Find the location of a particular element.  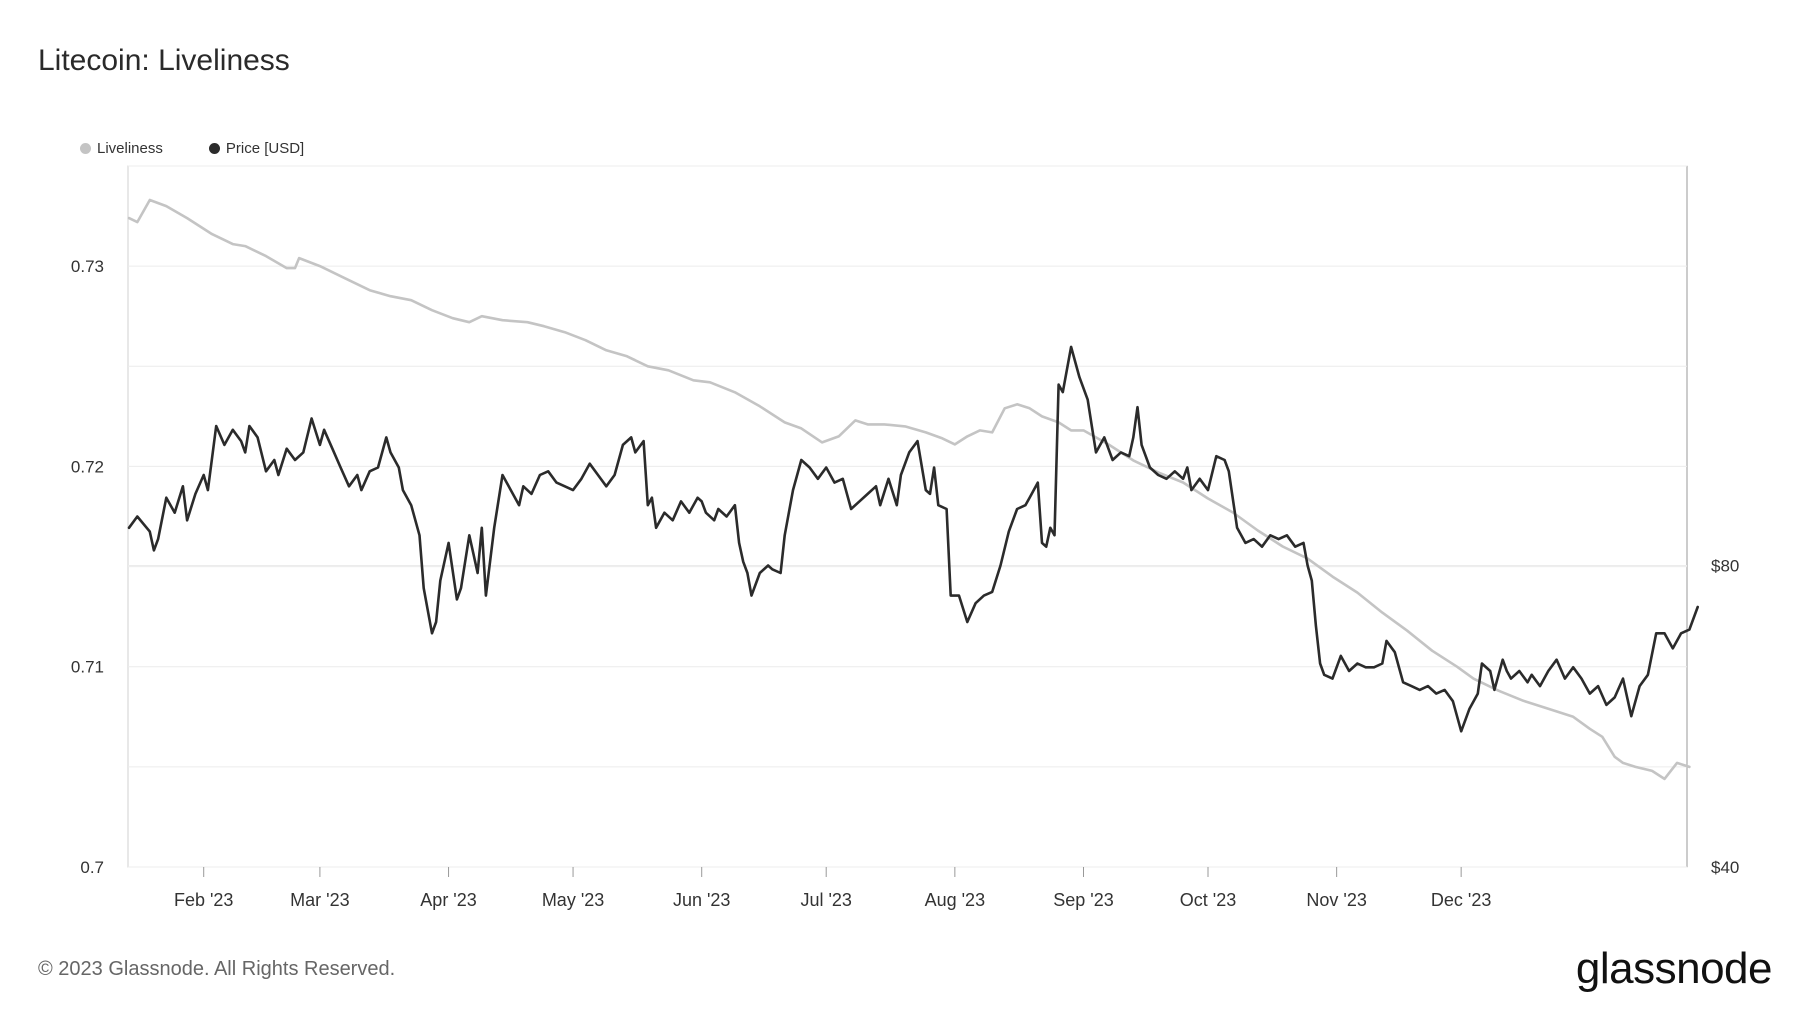

x-tick-label: Jun '23 is located at coordinates (701, 900).